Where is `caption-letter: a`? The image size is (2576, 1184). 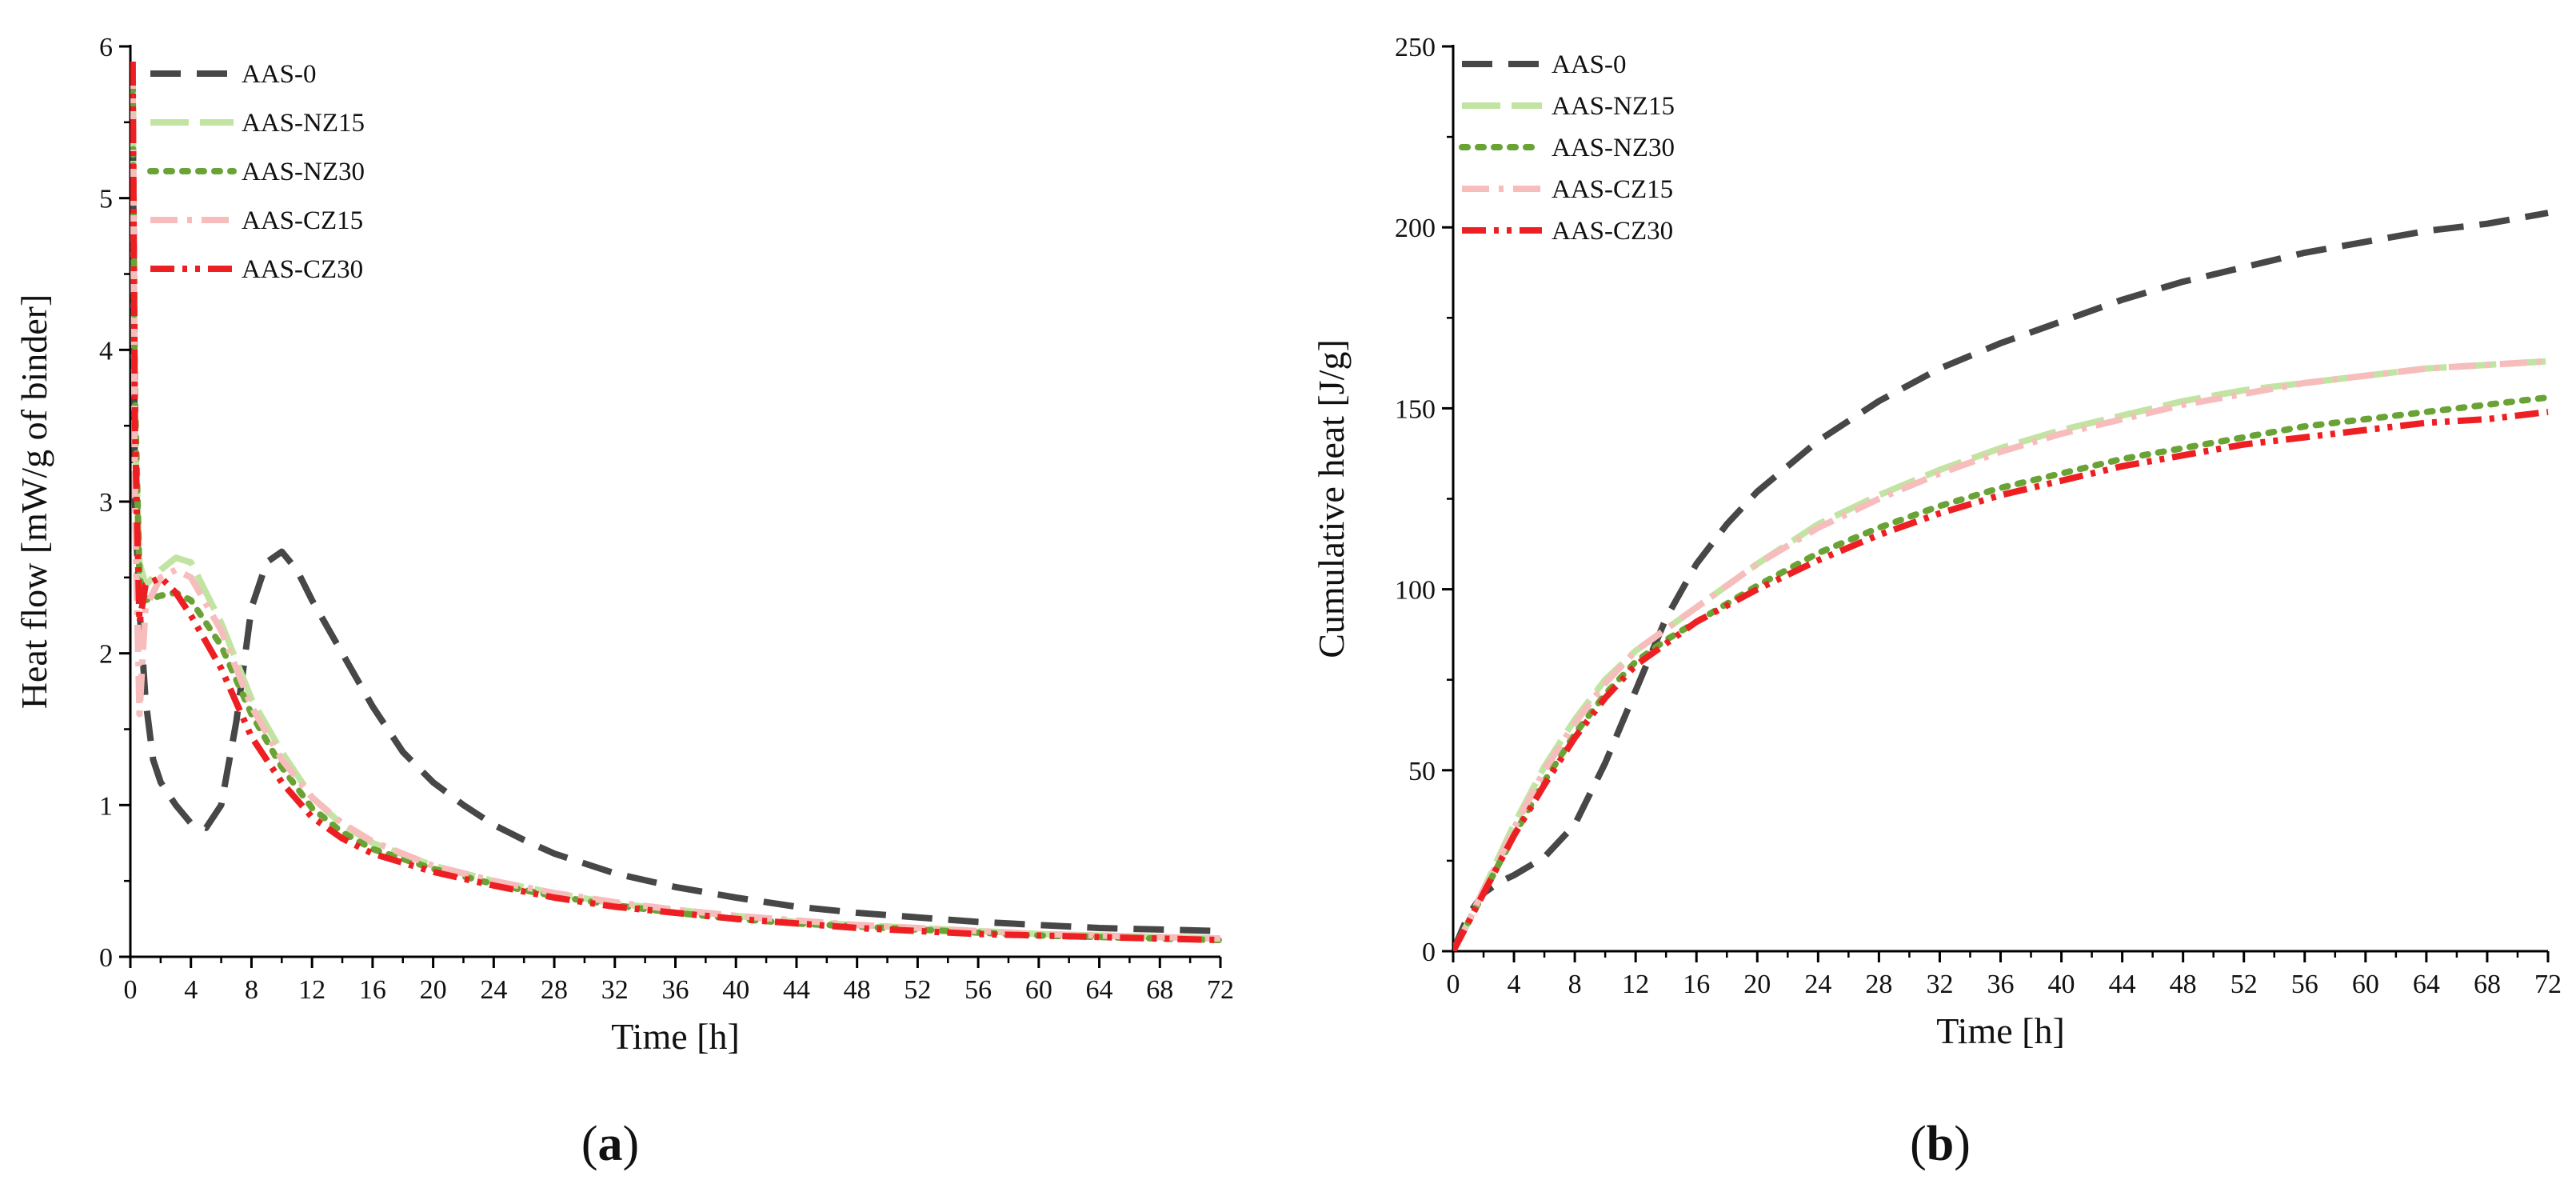 caption-letter: a is located at coordinates (610, 1144).